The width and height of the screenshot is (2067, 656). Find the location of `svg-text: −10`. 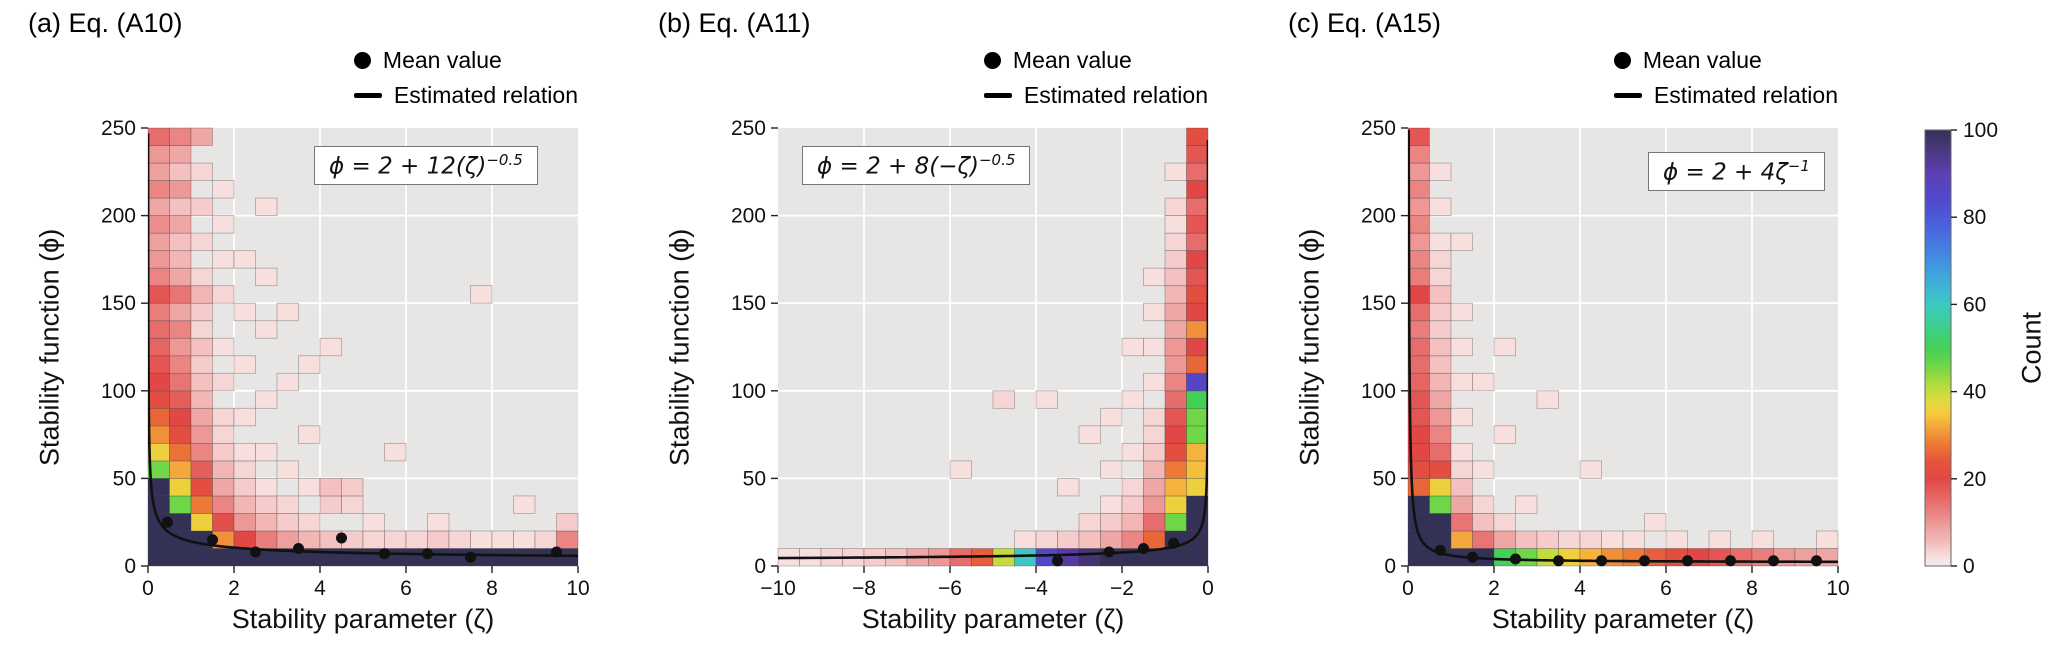

svg-text: −10 is located at coordinates (778, 588).